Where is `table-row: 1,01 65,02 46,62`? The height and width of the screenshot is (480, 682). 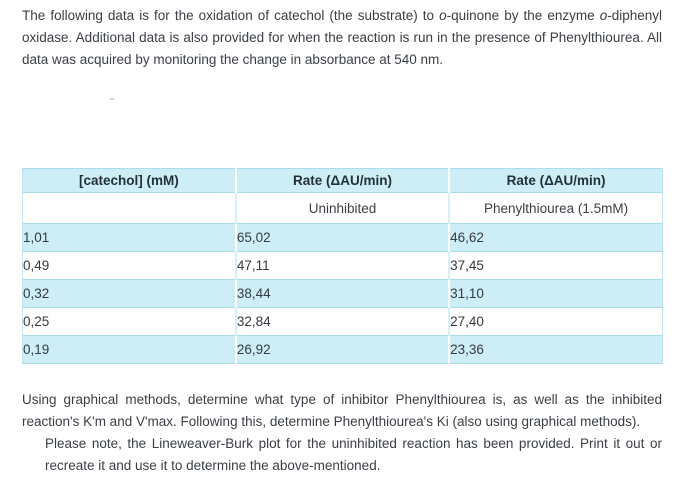 table-row: 1,01 65,02 46,62 is located at coordinates (342, 237).